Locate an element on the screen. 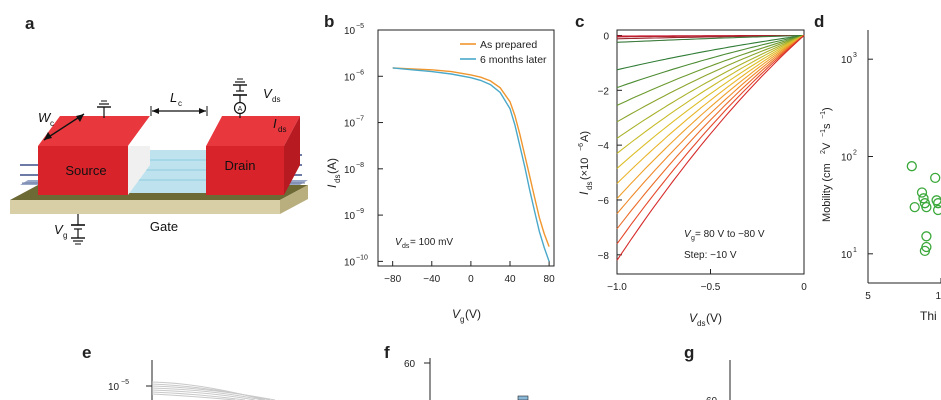 The width and height of the screenshot is (941, 400). chart-c-xlabel-sub: ds is located at coordinates (701, 323).